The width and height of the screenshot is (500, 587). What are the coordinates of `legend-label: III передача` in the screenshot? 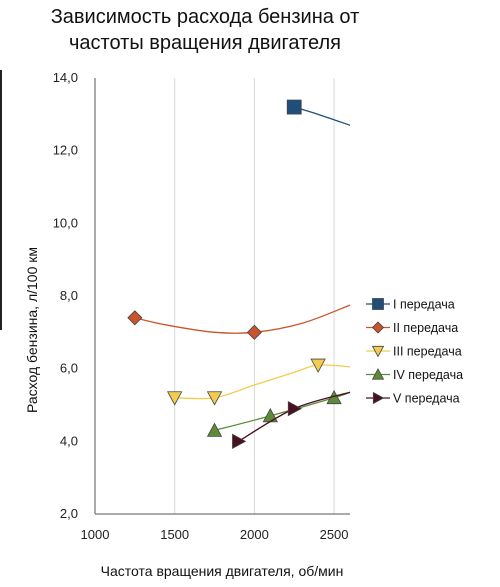 It's located at (427, 352).